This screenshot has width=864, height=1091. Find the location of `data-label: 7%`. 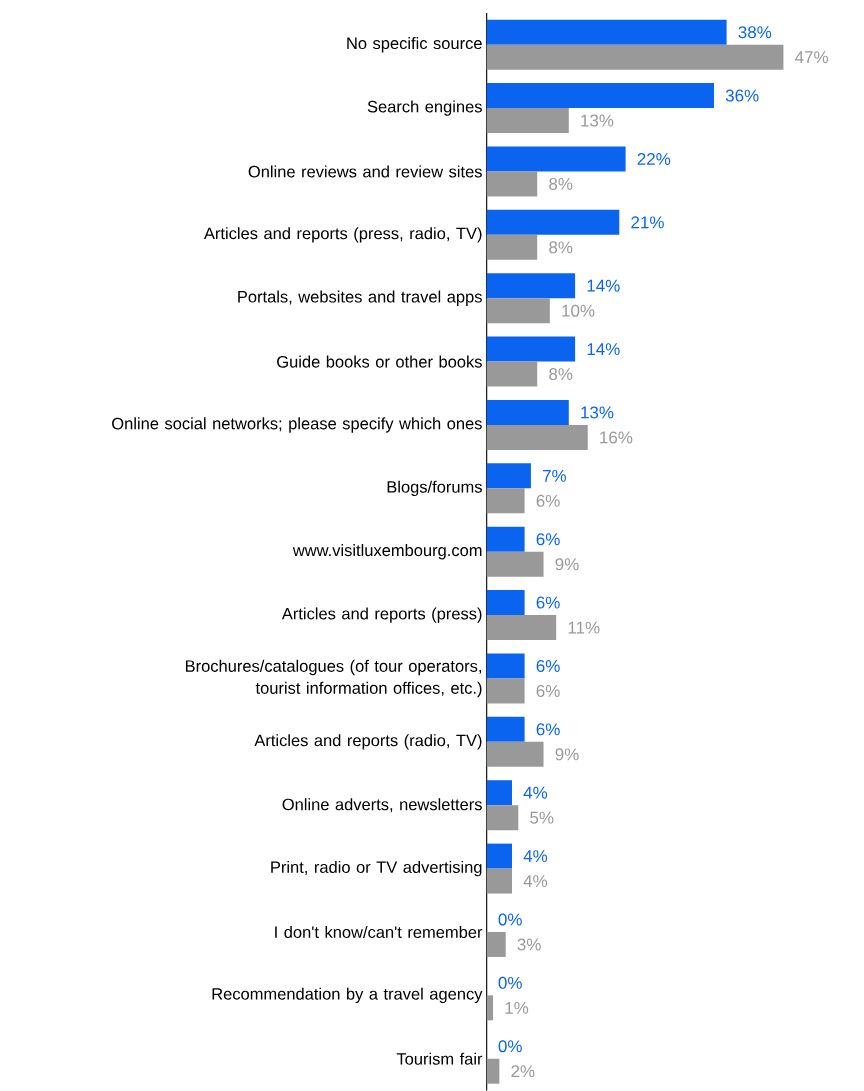

data-label: 7% is located at coordinates (555, 475).